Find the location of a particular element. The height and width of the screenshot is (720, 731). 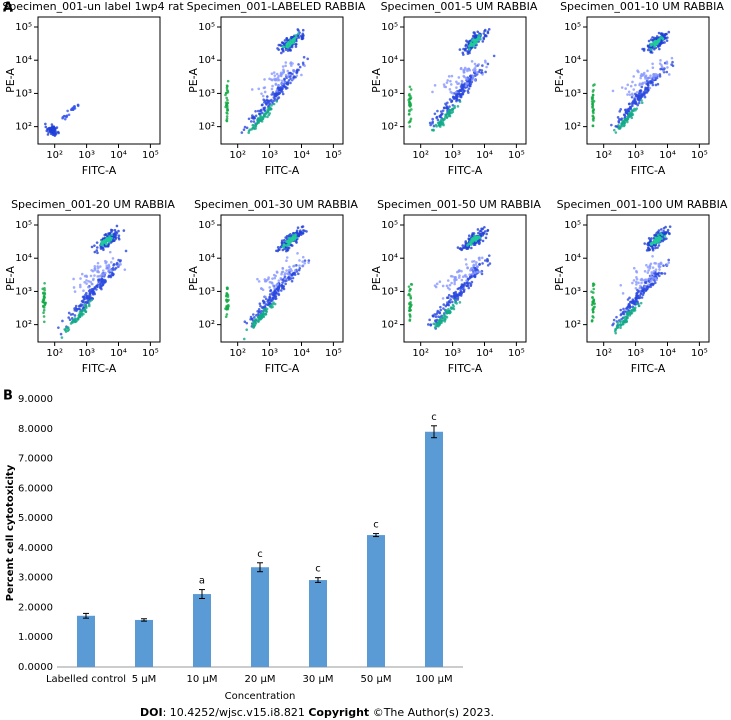

x-tick-label: 5 µM is located at coordinates (144, 679).